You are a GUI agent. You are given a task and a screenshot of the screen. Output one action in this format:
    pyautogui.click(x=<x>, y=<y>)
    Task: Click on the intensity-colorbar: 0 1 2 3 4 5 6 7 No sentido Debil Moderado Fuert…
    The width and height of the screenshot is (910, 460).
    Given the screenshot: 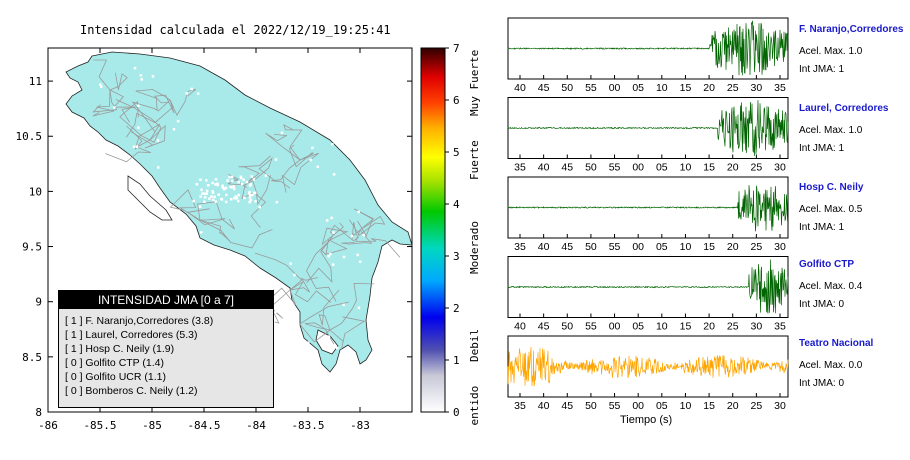 What is the action you would take?
    pyautogui.click(x=450, y=233)
    